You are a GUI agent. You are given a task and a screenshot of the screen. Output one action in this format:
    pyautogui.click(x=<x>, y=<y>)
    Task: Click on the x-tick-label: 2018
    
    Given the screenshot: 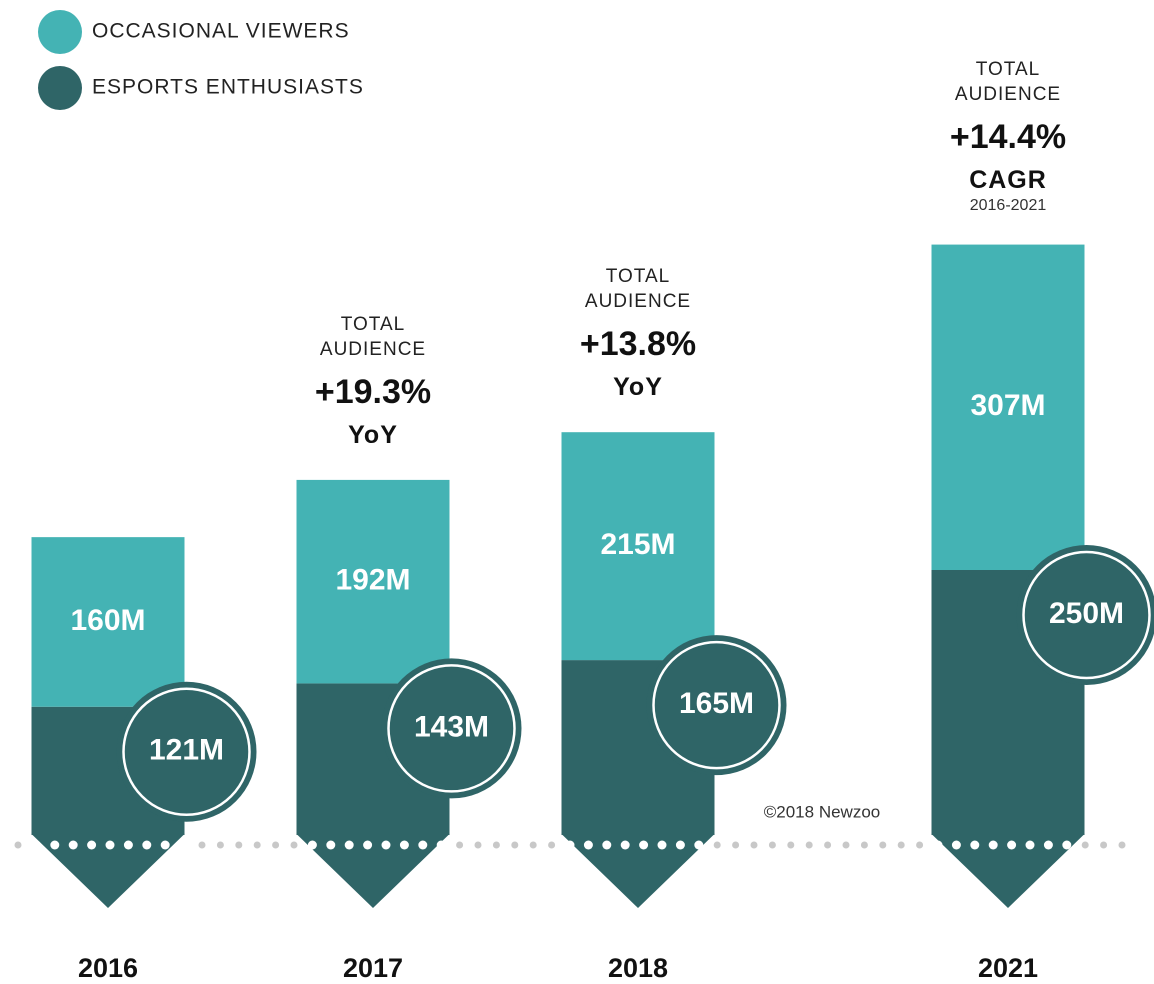 What is the action you would take?
    pyautogui.click(x=638, y=968)
    